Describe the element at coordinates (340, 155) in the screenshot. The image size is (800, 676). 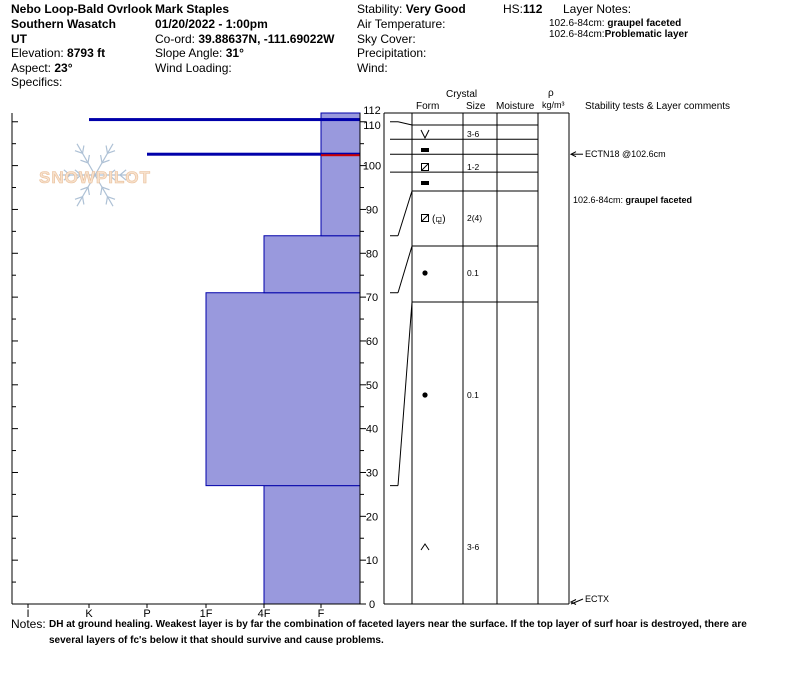
I see `shear-marker` at that location.